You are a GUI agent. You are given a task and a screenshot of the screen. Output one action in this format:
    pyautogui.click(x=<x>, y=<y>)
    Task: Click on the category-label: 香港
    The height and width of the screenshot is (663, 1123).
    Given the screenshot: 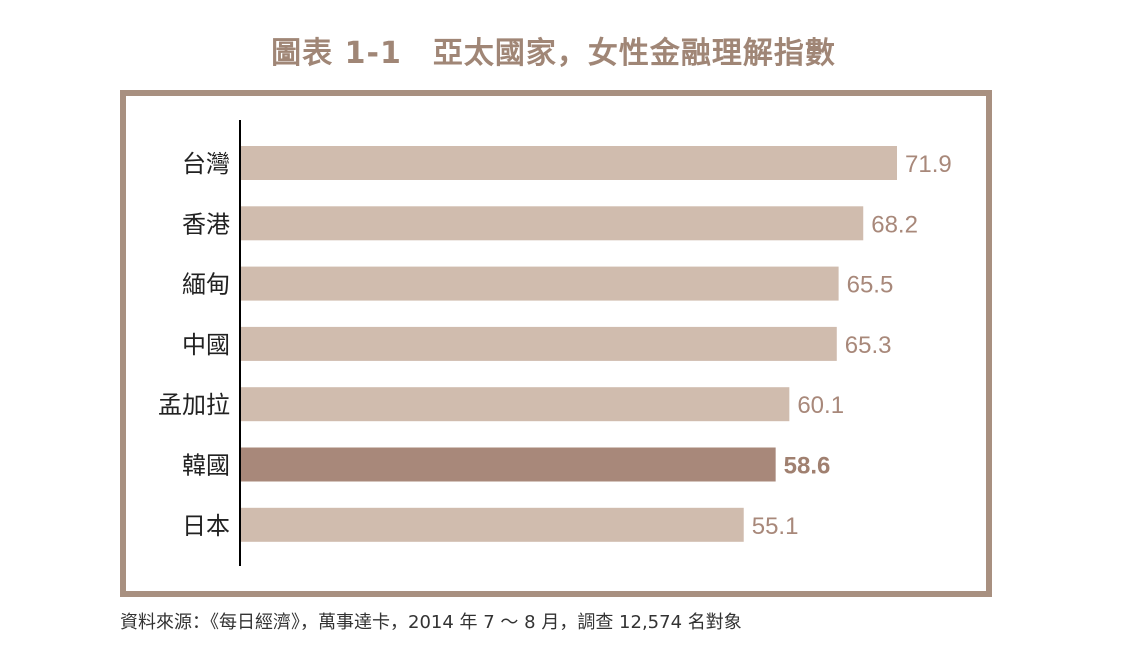 What is the action you would take?
    pyautogui.click(x=206, y=224)
    